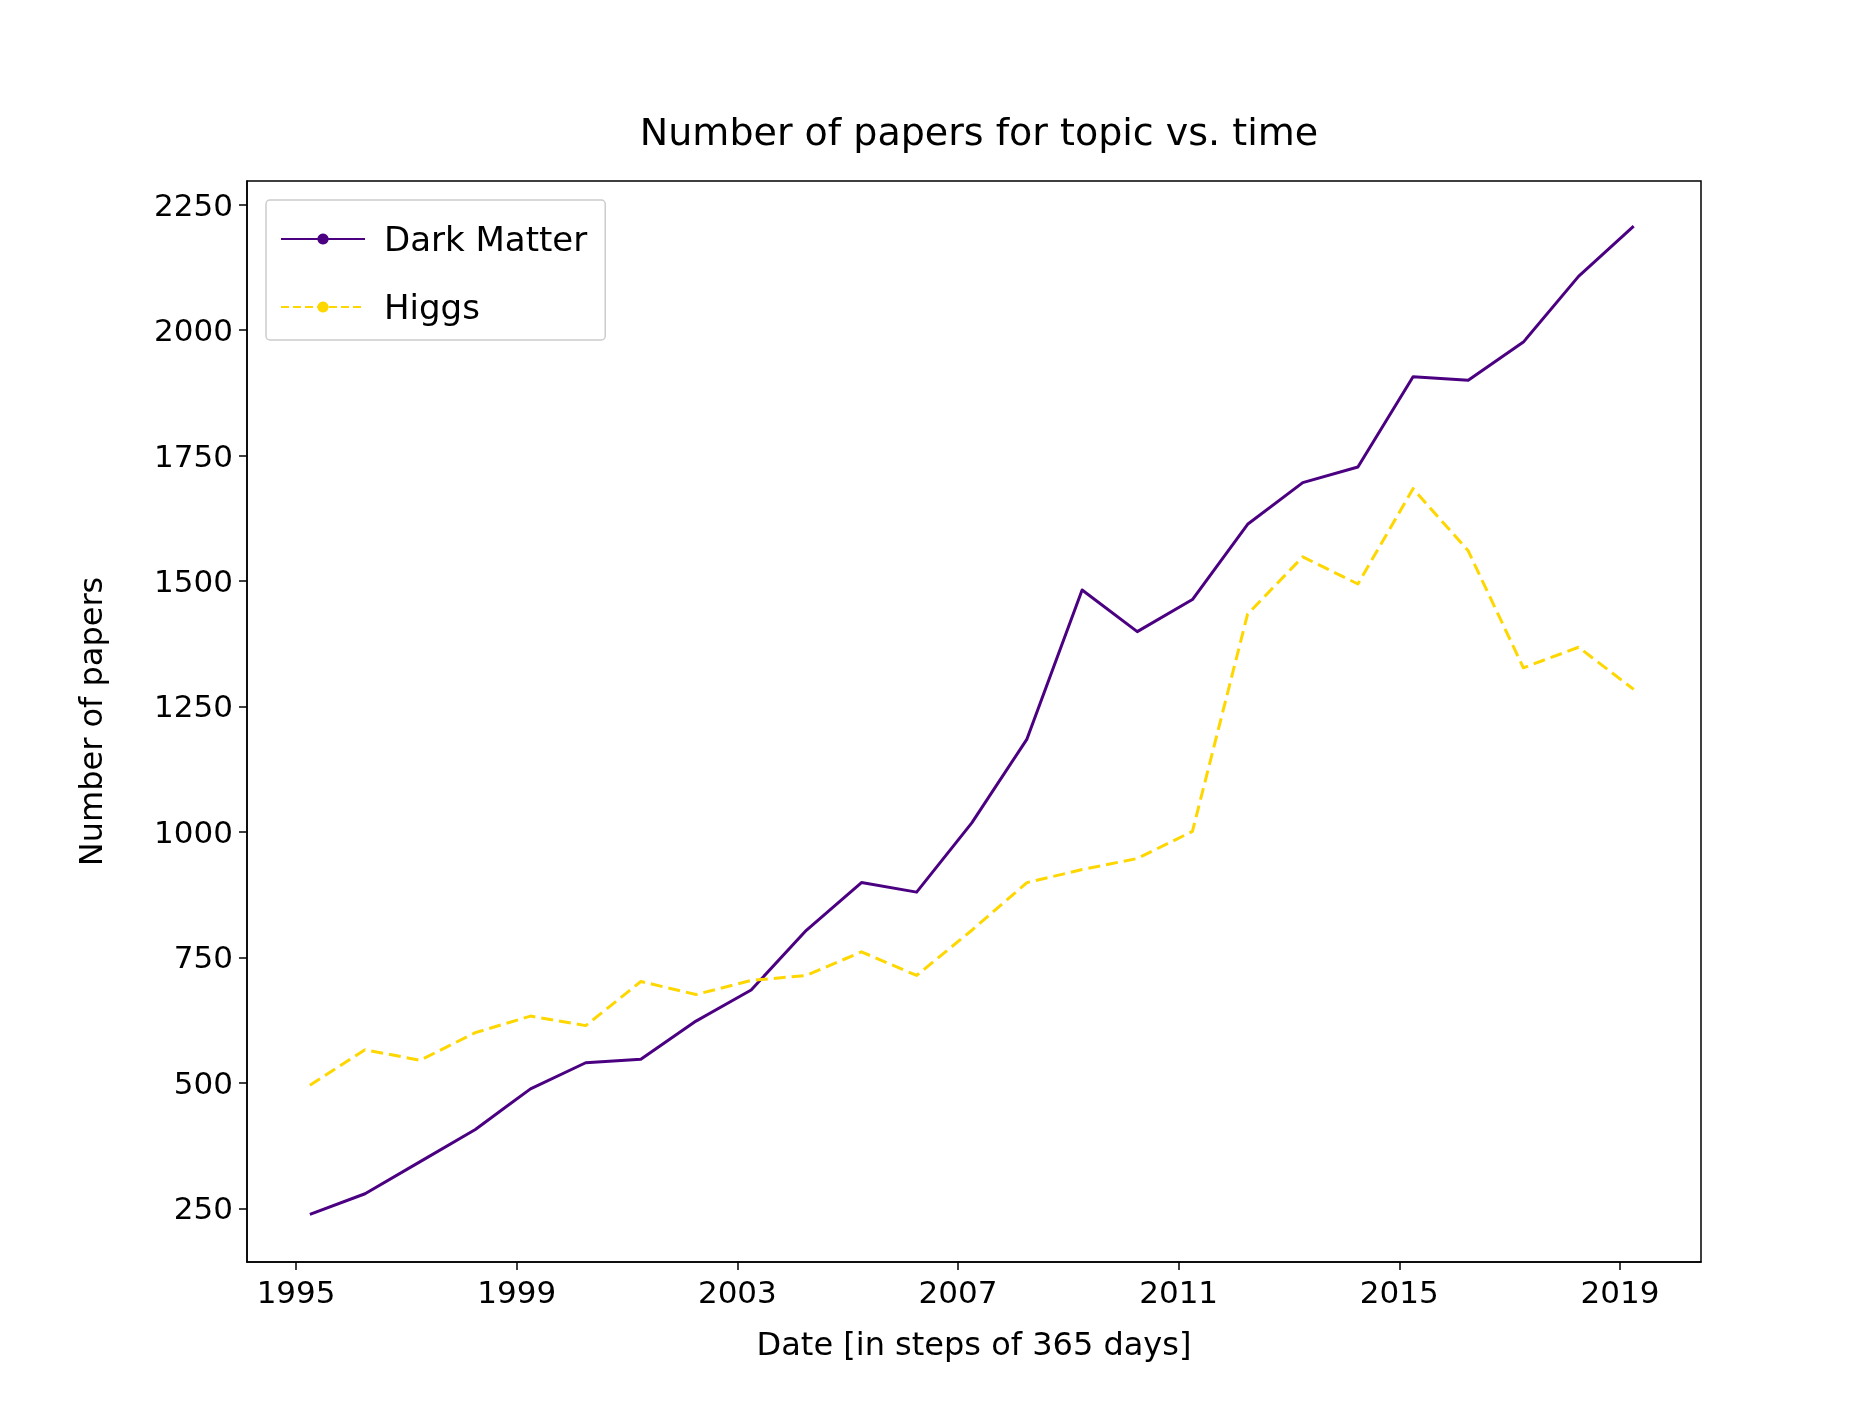 The image size is (1871, 1410). Describe the element at coordinates (296, 1291) in the screenshot. I see `x-tick-label: 1995` at that location.